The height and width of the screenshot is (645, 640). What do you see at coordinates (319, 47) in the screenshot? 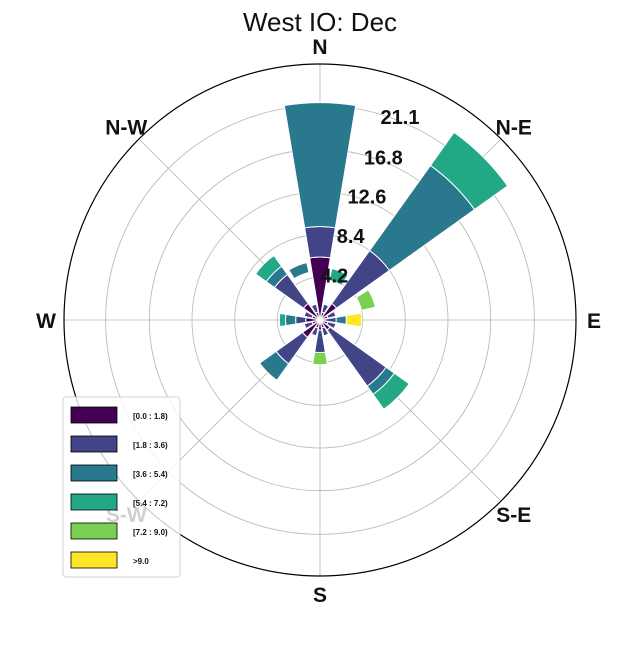
I see `compass-label-n: N` at bounding box center [319, 47].